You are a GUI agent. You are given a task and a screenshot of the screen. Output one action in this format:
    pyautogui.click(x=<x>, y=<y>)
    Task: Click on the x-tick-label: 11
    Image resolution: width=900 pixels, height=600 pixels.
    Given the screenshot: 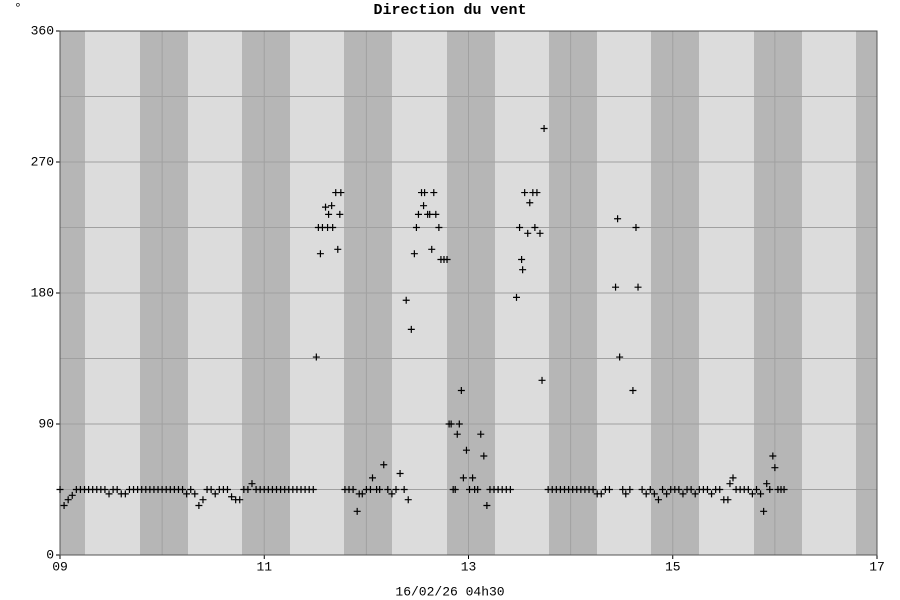 What is the action you would take?
    pyautogui.click(x=264, y=566)
    